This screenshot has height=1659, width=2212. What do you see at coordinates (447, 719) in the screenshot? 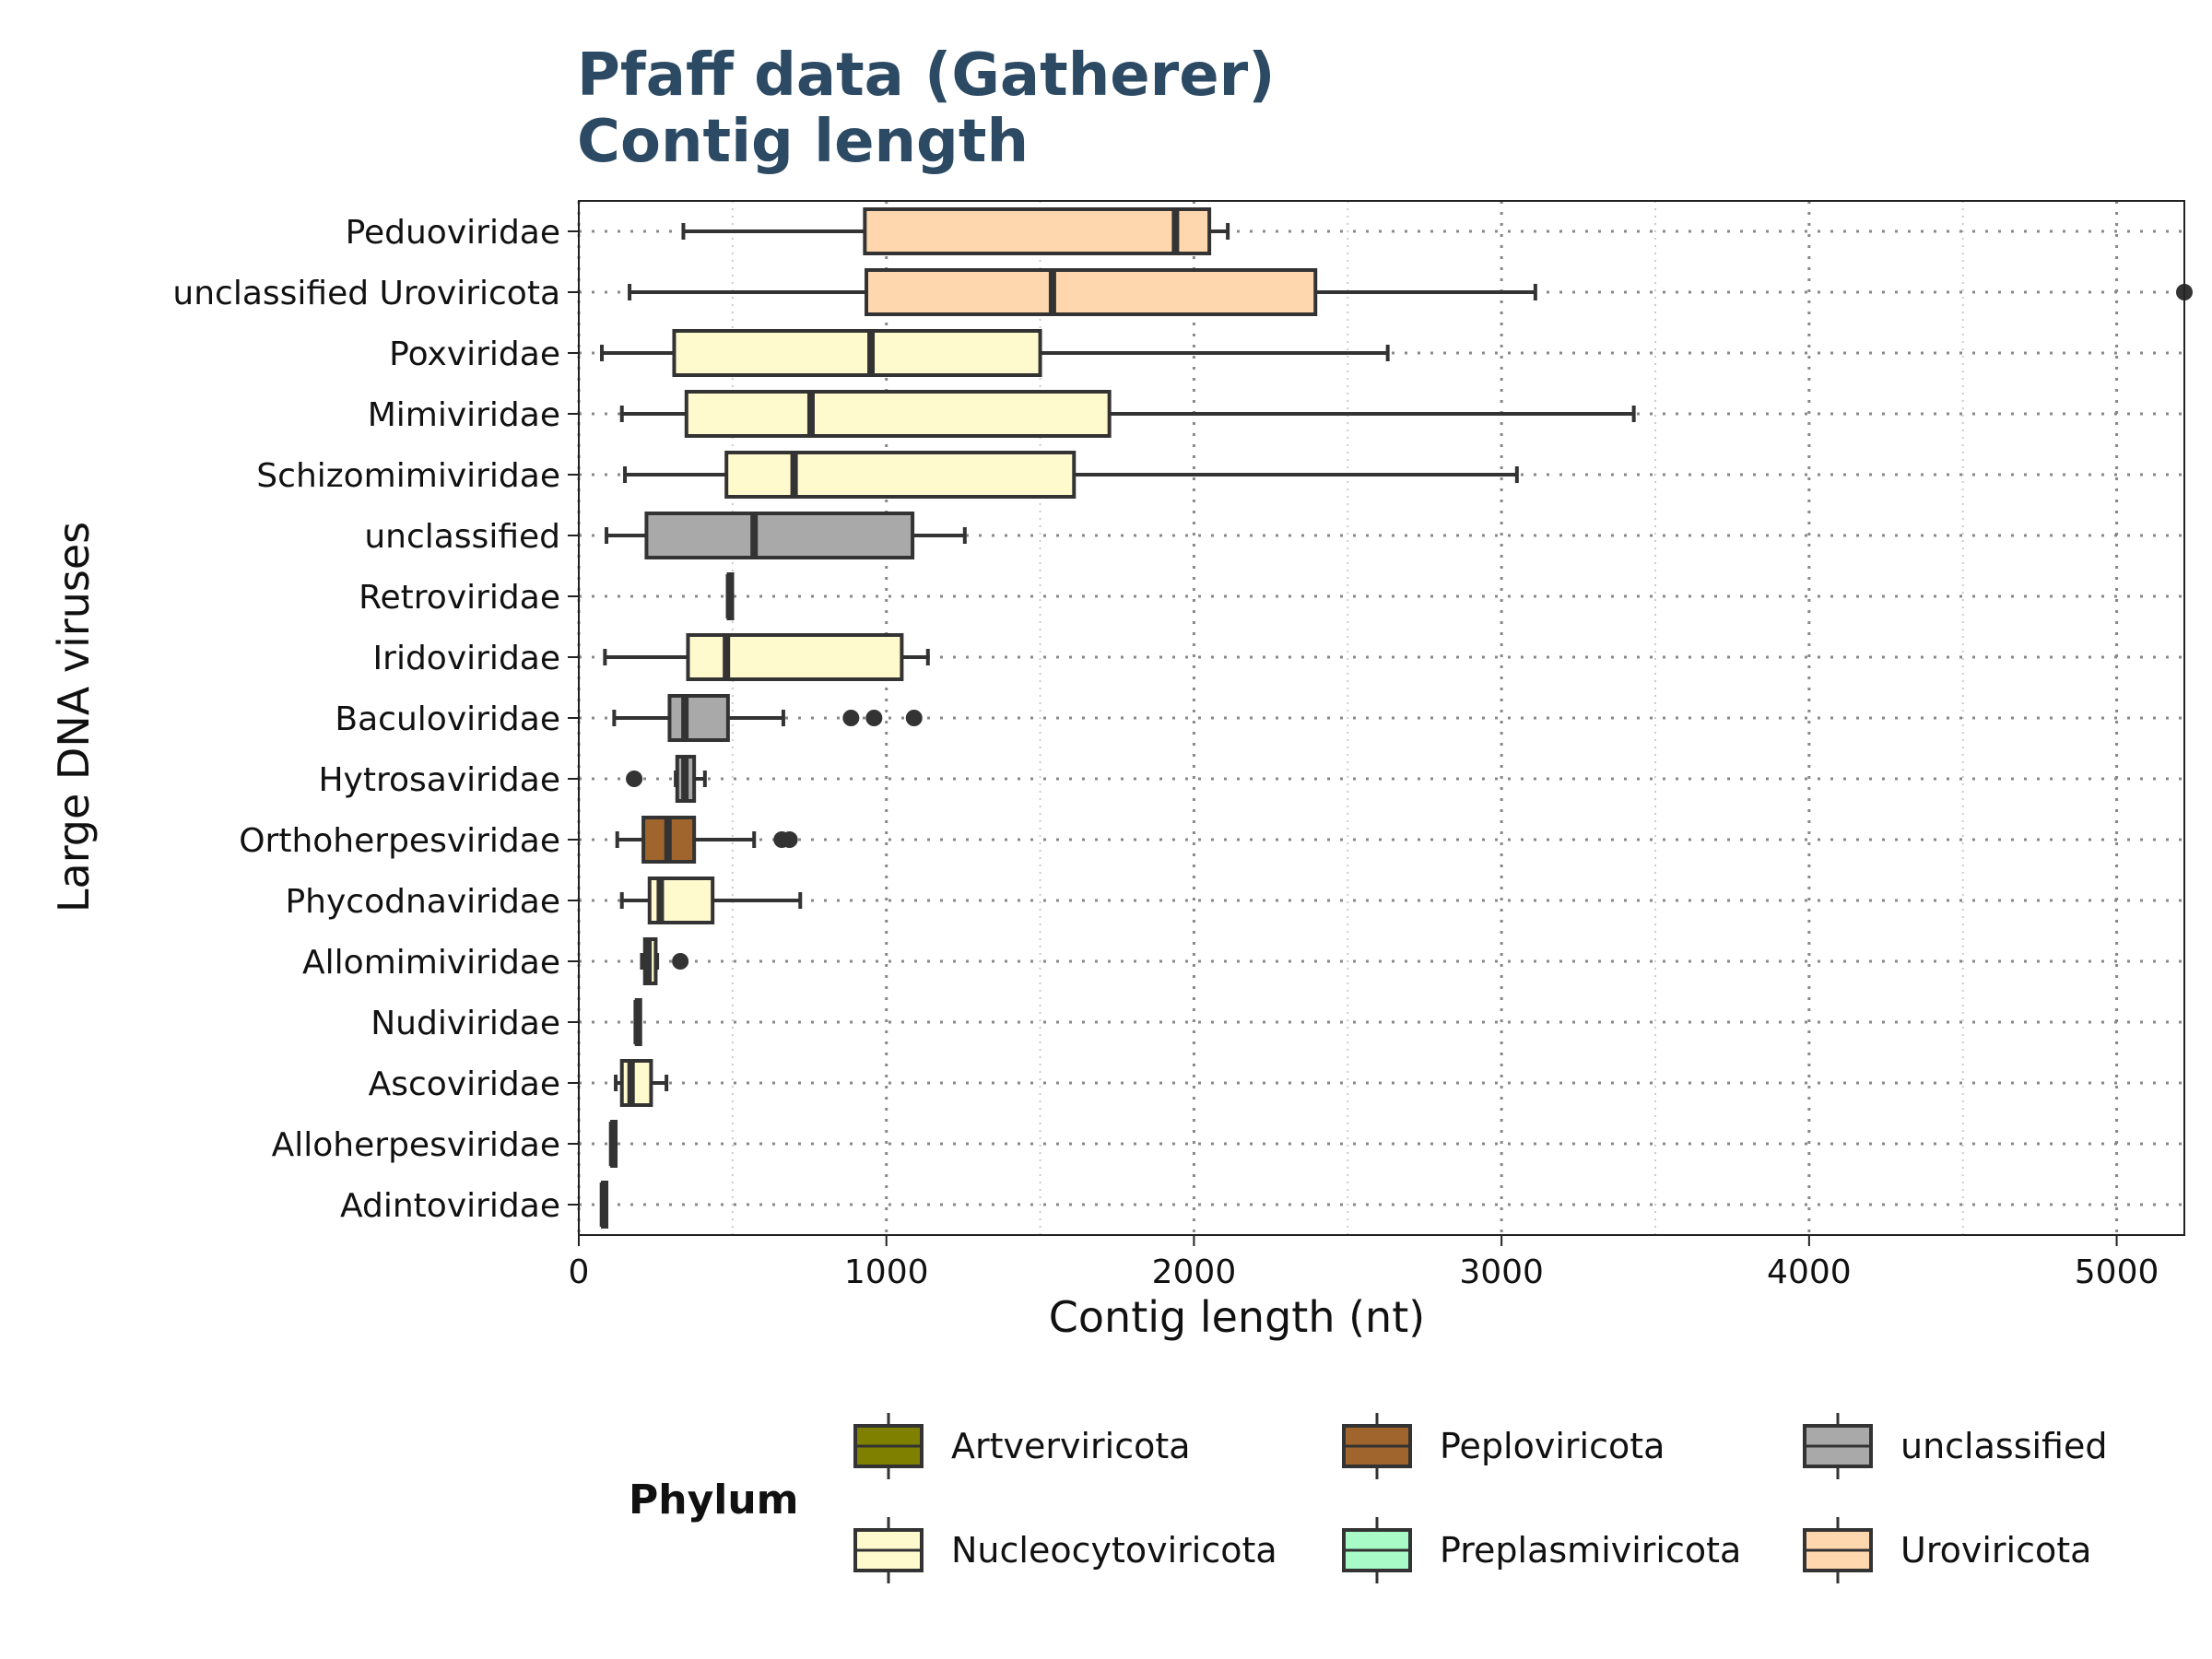
I see `y-tick-label: Baculoviridae` at bounding box center [447, 719].